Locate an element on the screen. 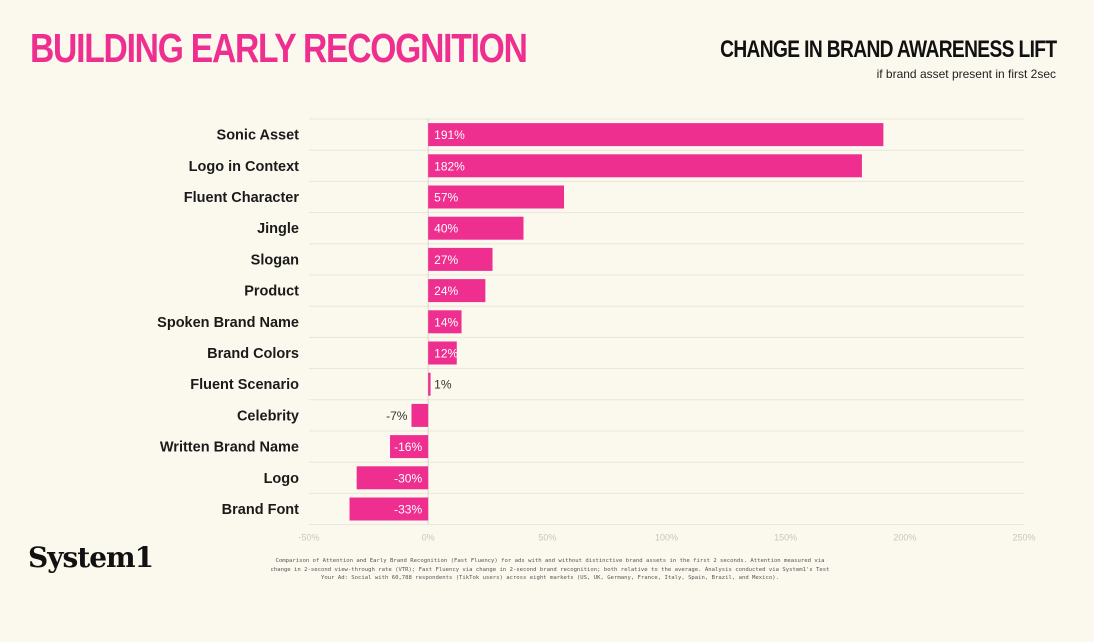 The height and width of the screenshot is (642, 1094). data-label: -33% is located at coordinates (408, 510).